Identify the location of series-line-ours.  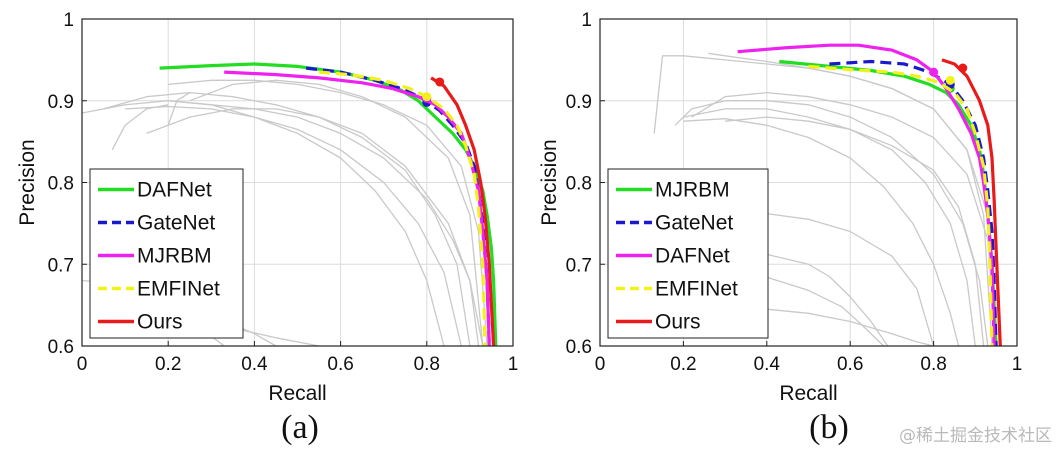
(463, 211).